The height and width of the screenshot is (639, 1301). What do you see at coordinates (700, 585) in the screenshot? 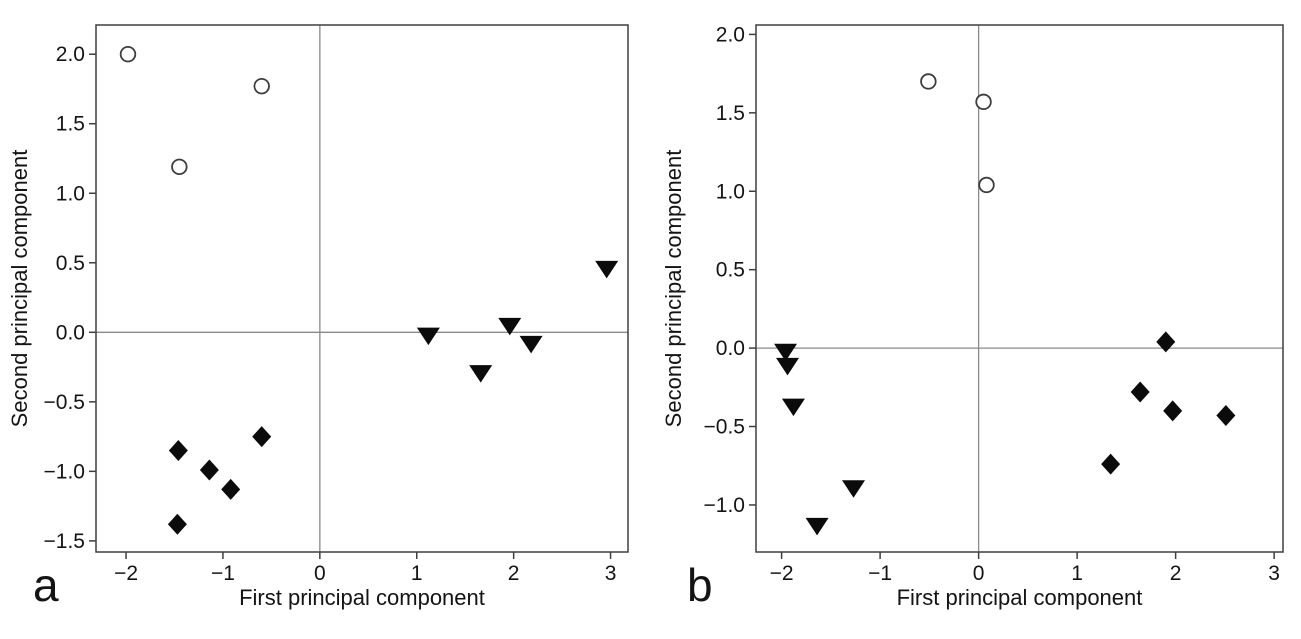
I see `panel-letter: b` at bounding box center [700, 585].